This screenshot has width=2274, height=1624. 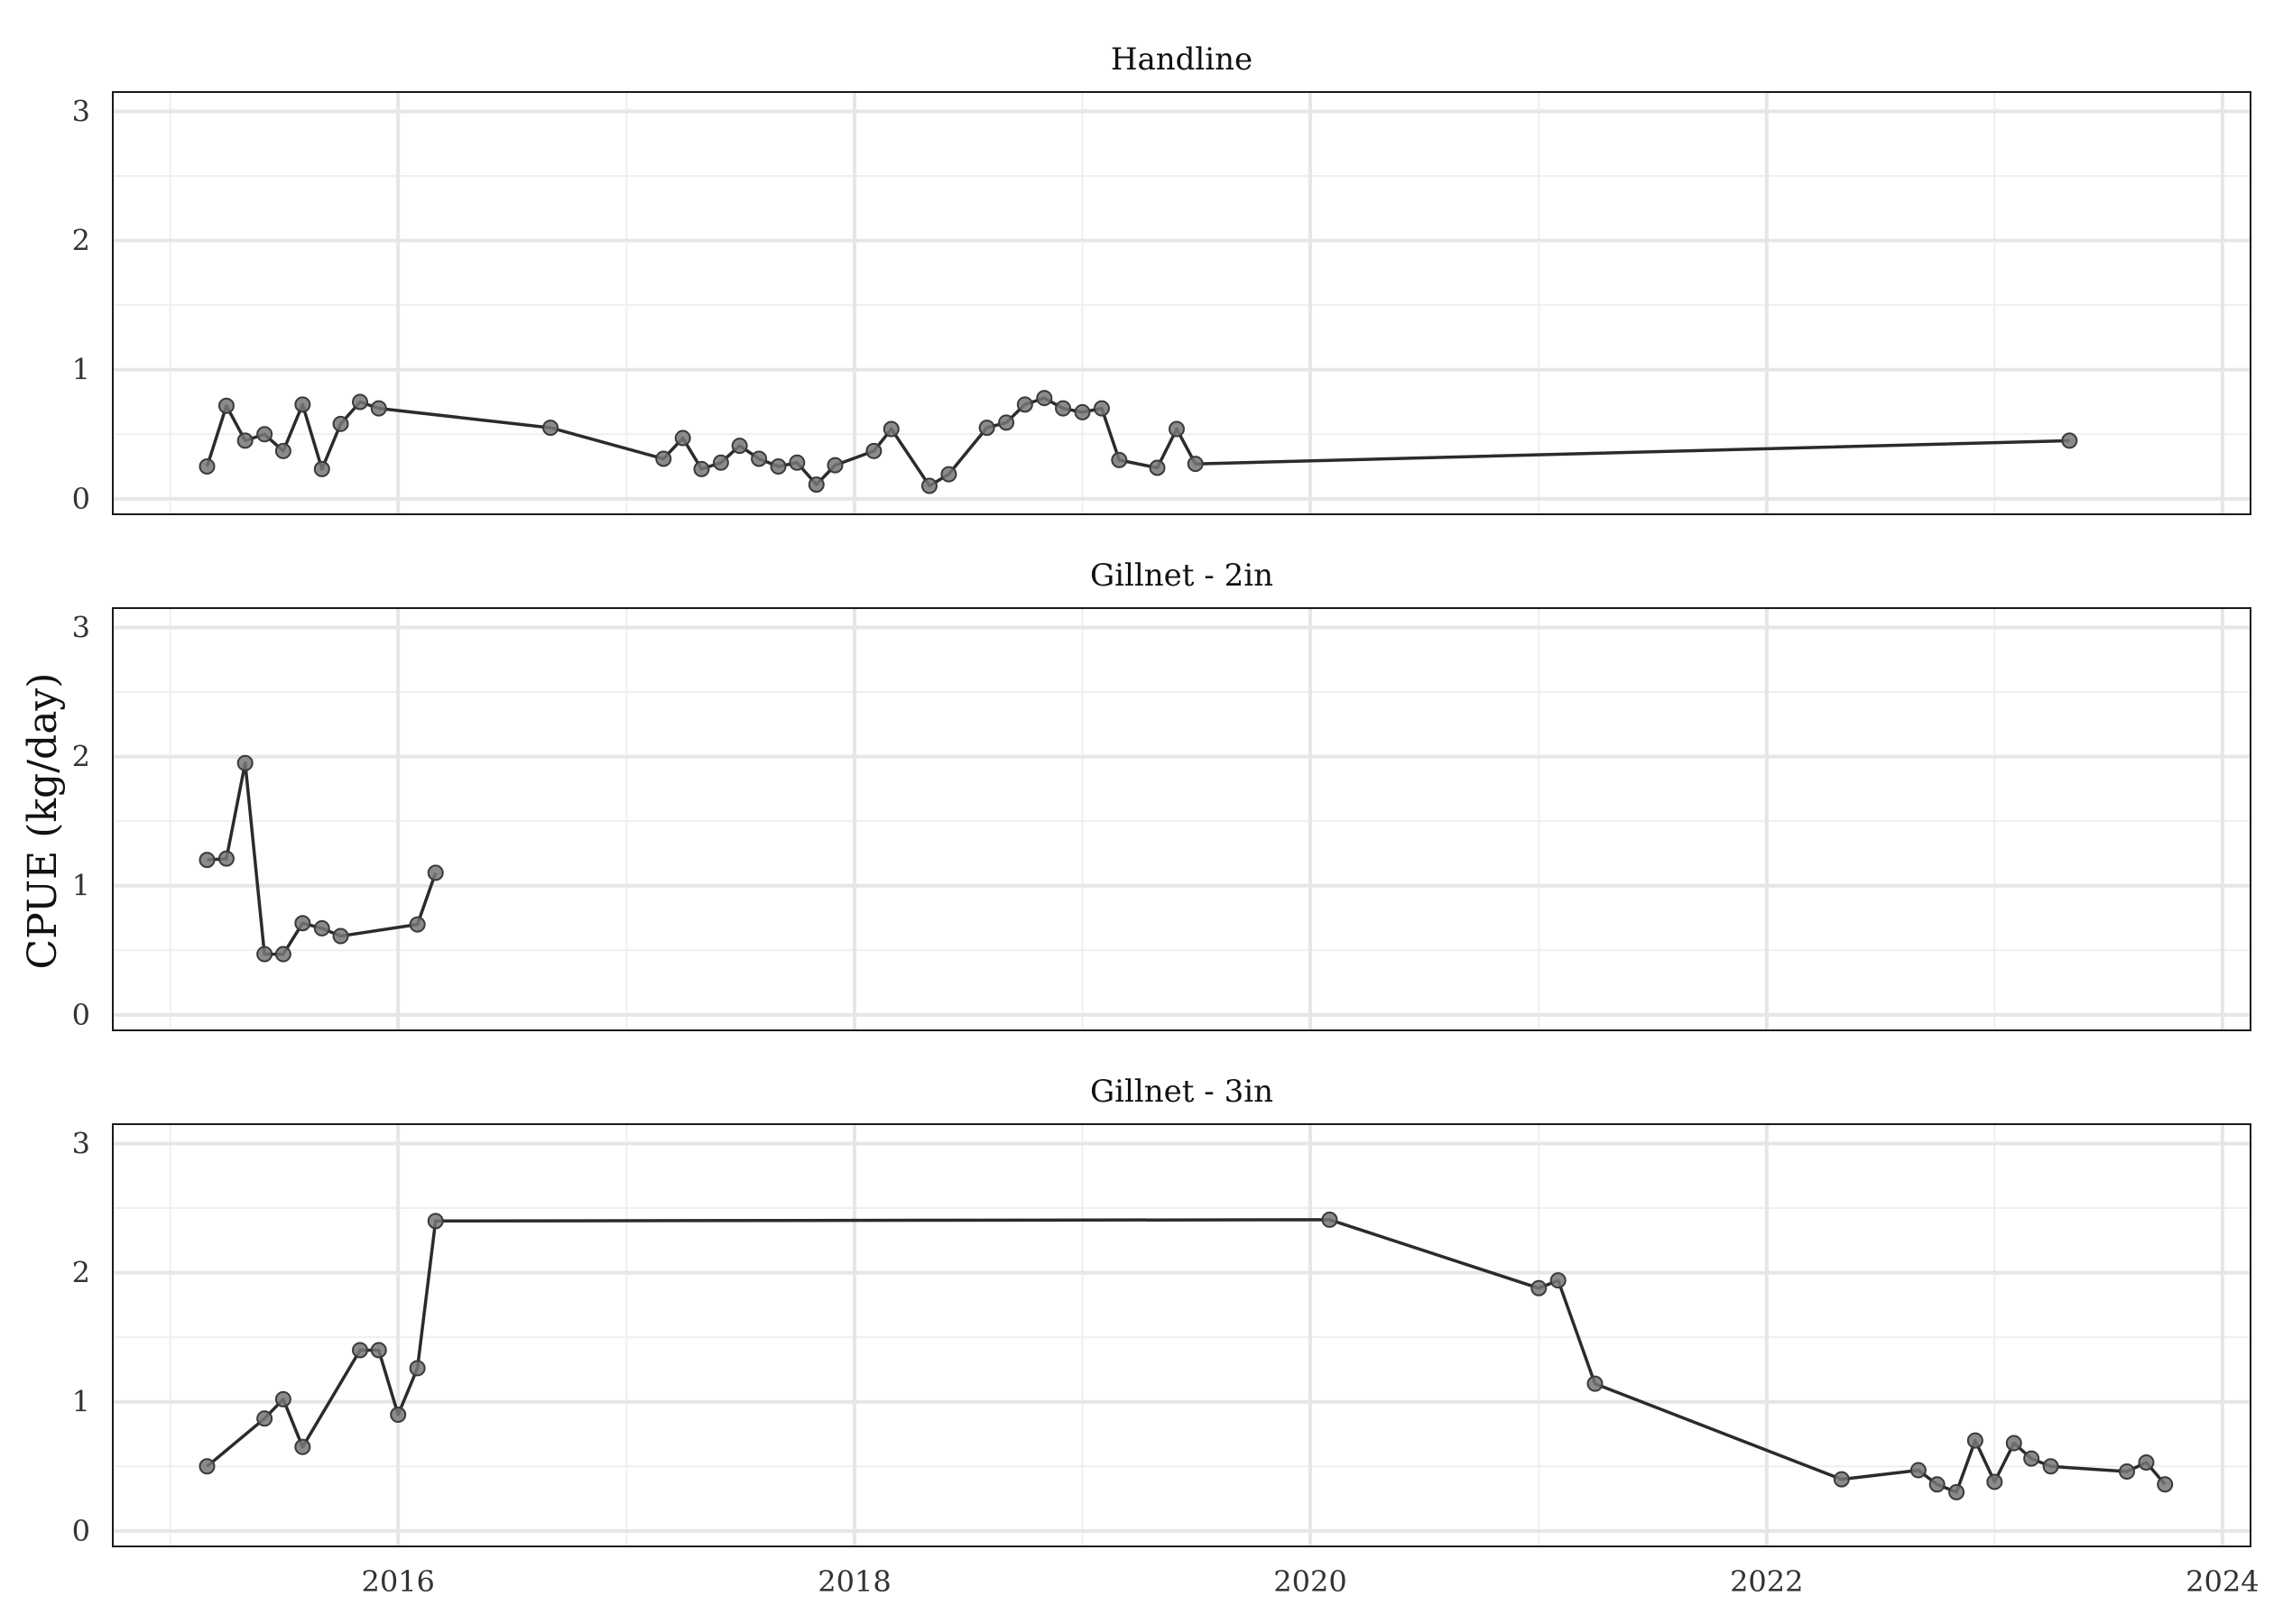 I want to click on x-axis: 2016 2018 2020 2022 2024, so click(x=1310, y=1582).